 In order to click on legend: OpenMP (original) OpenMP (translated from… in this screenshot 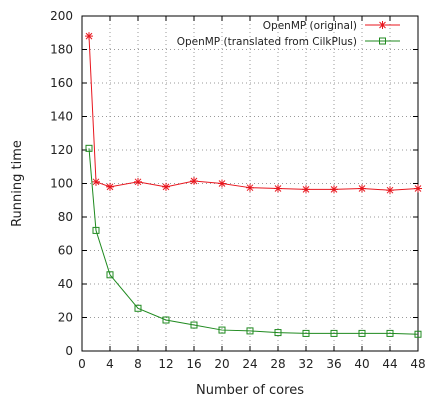, I will do `click(288, 34)`.